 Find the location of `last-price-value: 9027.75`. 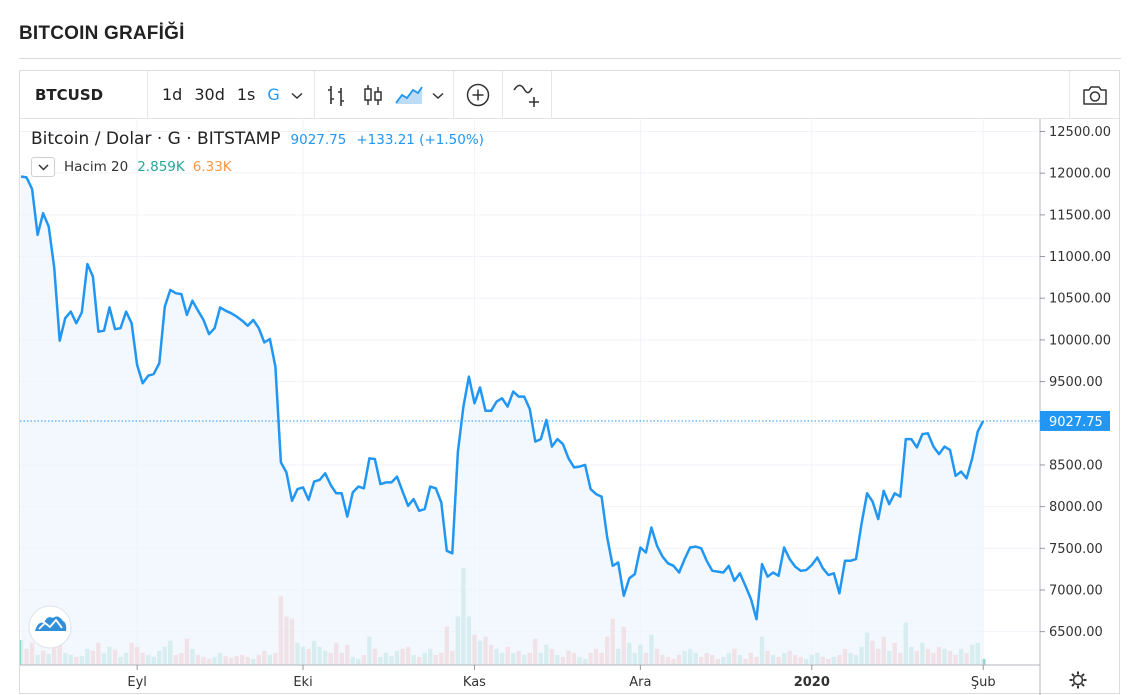

last-price-value: 9027.75 is located at coordinates (318, 140).